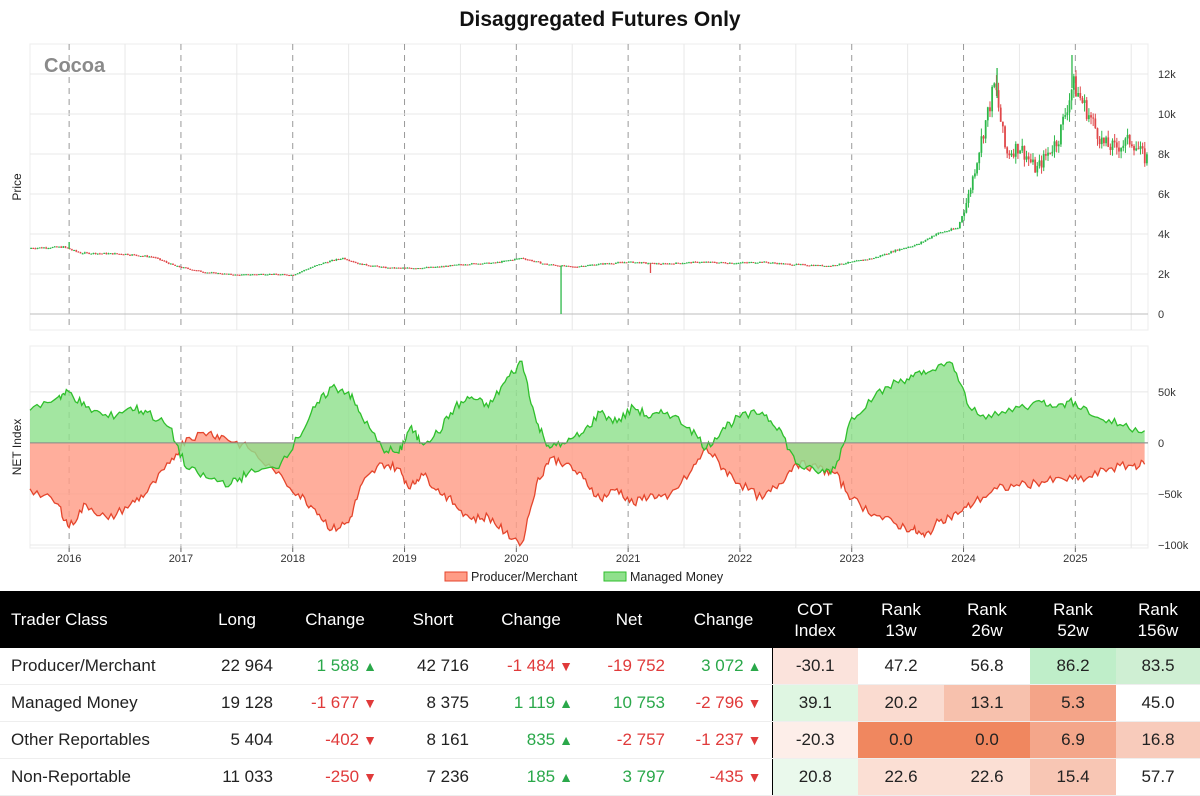 Image resolution: width=1200 pixels, height=796 pixels. I want to click on producer-line, so click(587, 488).